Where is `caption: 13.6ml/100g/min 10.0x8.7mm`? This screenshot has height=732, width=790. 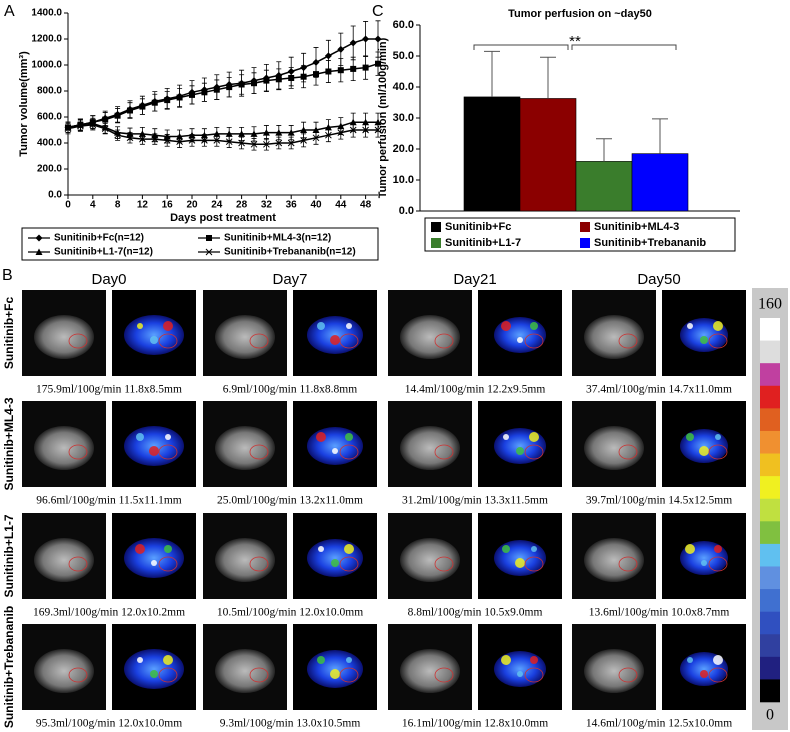
caption: 13.6ml/100g/min 10.0x8.7mm is located at coordinates (659, 613).